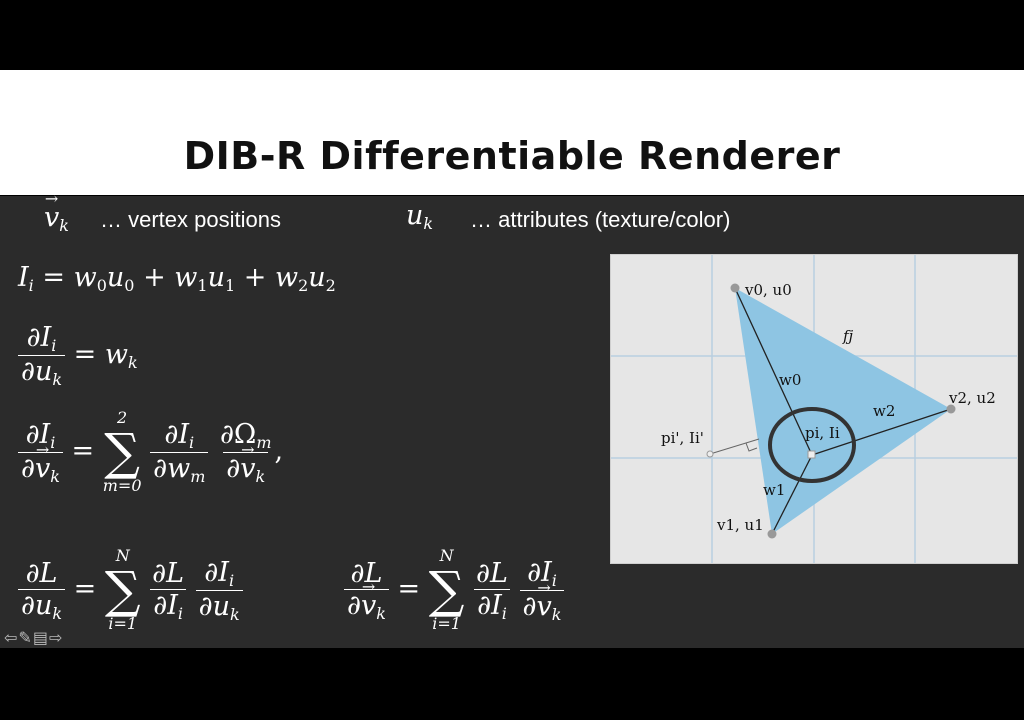 The width and height of the screenshot is (1024, 720). Describe the element at coordinates (848, 336) in the screenshot. I see `face-label: fj` at that location.